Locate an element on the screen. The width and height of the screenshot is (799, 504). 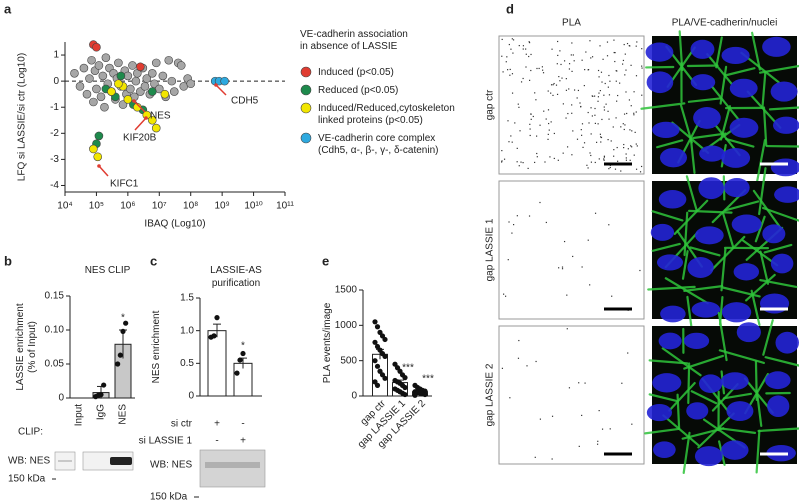
y-tick-label: 1.5 is located at coordinates (187, 298).